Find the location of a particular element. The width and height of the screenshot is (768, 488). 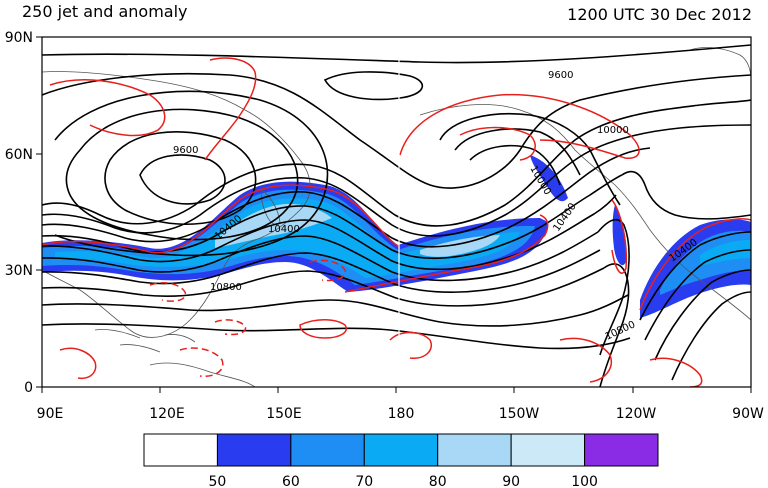

longitude-labels: 90E 120E 150E 180 150W 120W 90W is located at coordinates (400, 414).